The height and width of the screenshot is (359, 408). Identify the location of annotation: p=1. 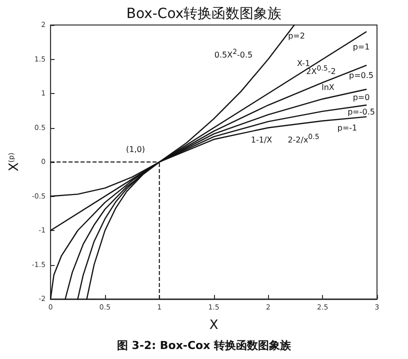
(361, 47).